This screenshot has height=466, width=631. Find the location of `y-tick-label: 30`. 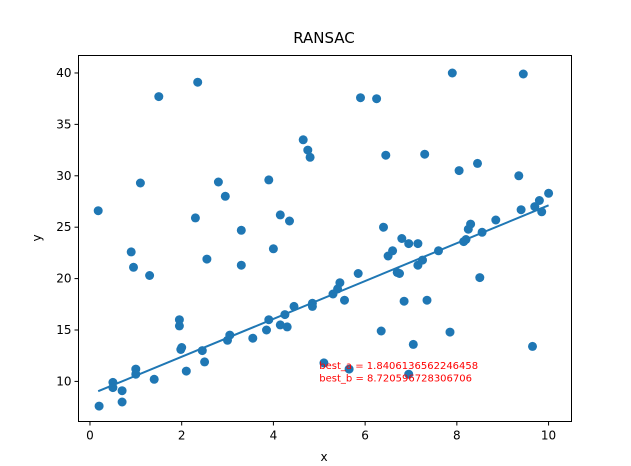

y-tick-label: 30 is located at coordinates (63, 176).